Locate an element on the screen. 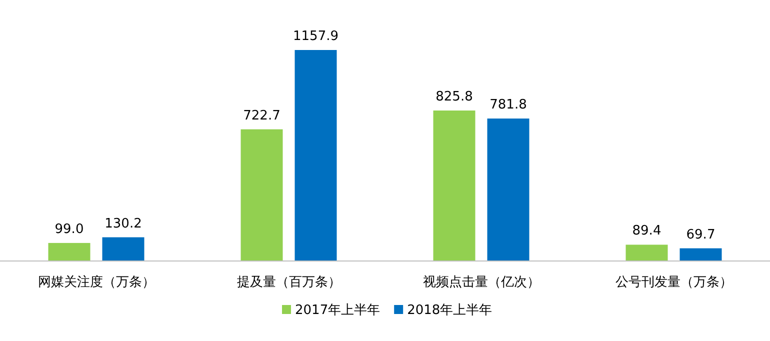 The image size is (770, 341). data-label: 89.4 is located at coordinates (647, 231).